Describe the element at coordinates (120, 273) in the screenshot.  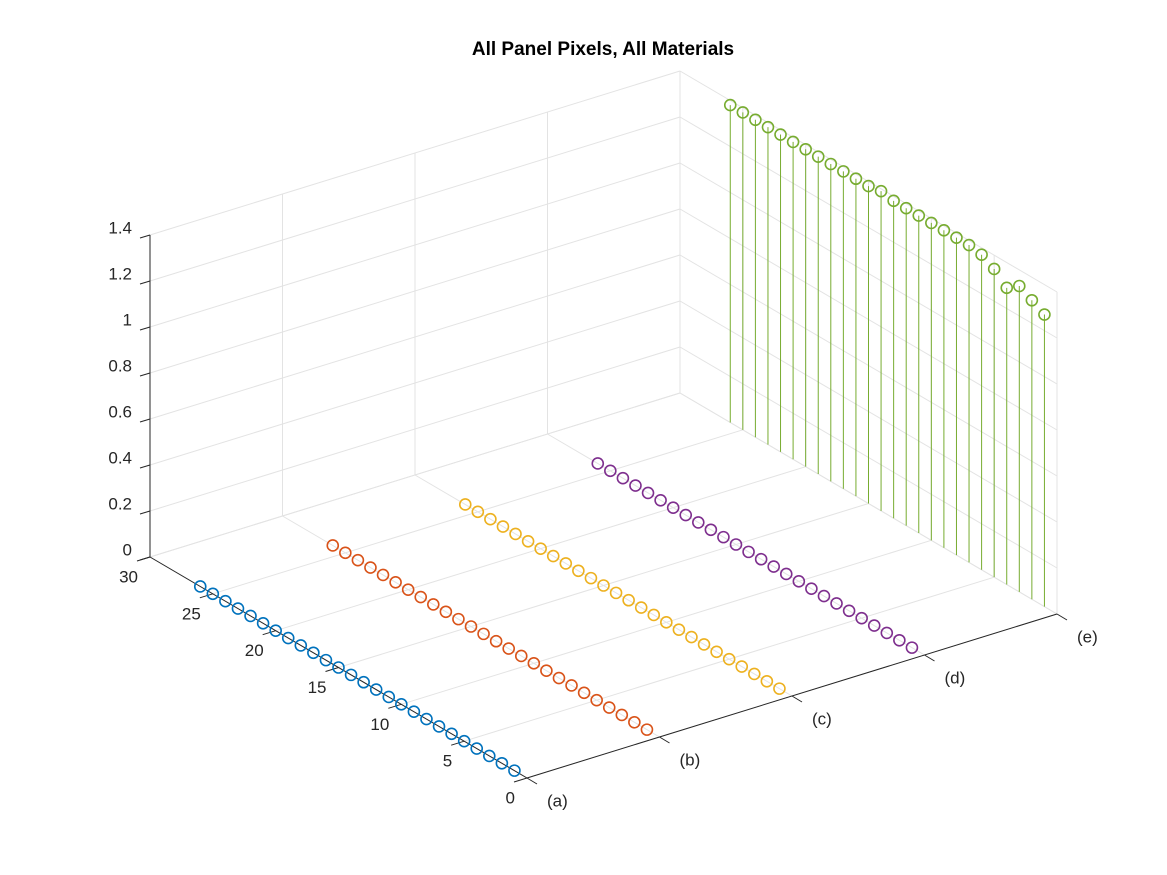
I see `z-tick-label: 1.2` at that location.